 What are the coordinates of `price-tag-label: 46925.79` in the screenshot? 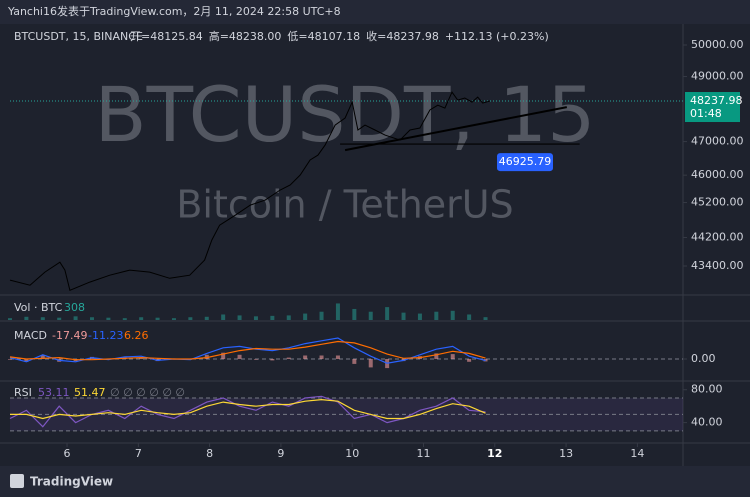 It's located at (525, 161).